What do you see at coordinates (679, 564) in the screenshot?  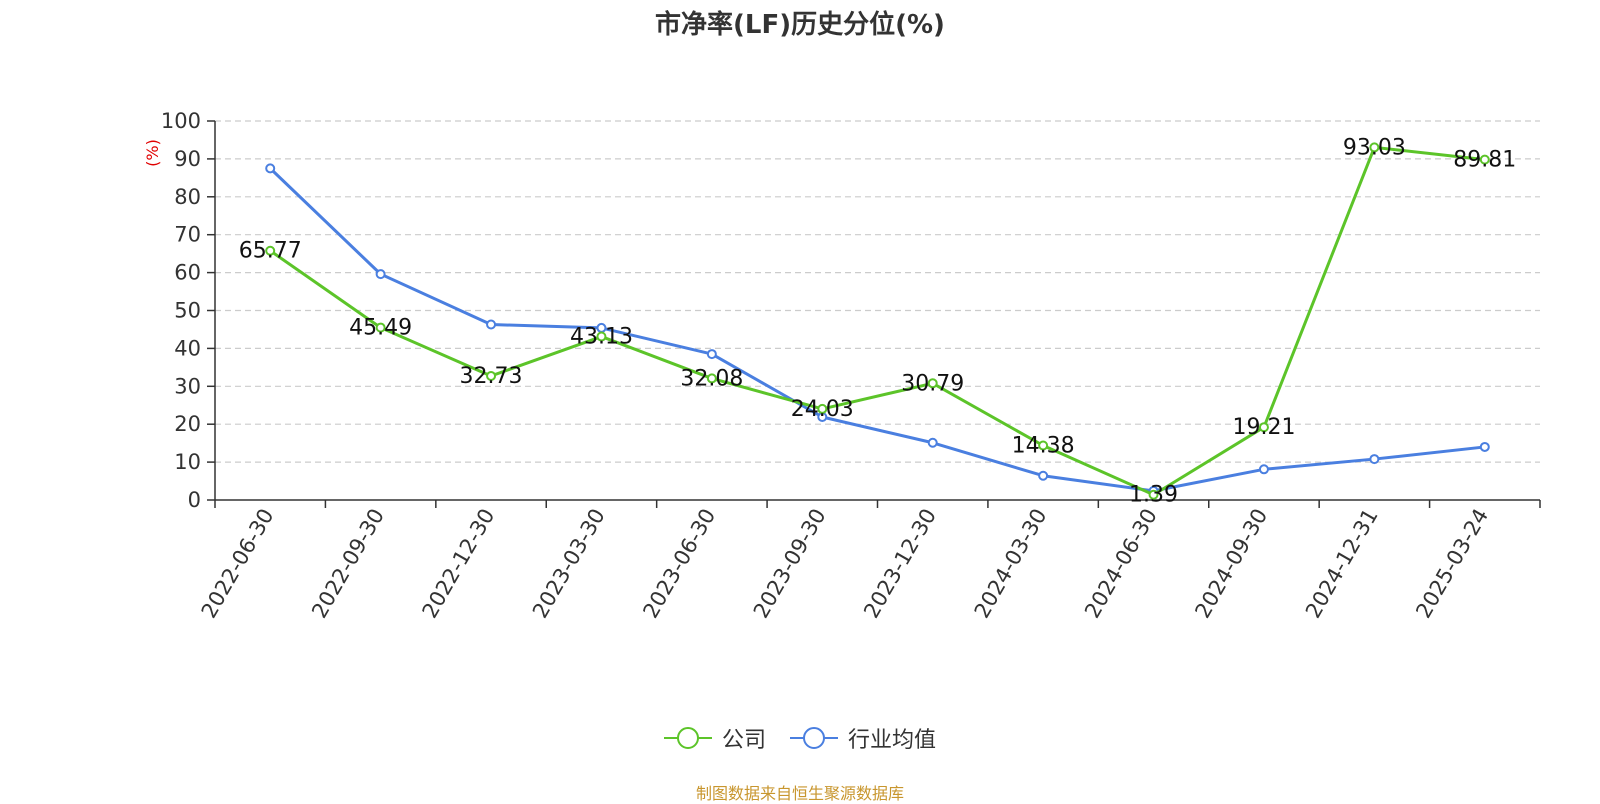 I see `x-tick-label: 2023-06-30` at bounding box center [679, 564].